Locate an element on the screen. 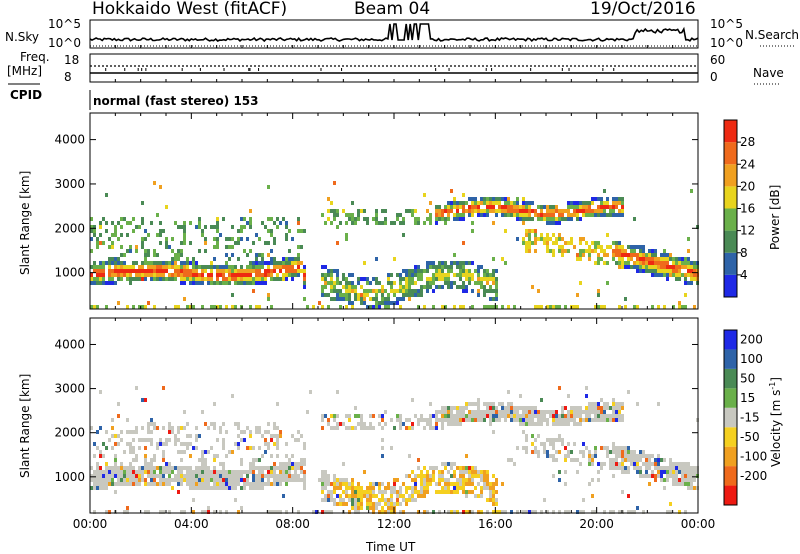 The height and width of the screenshot is (554, 800). velocity-colorbar-frame is located at coordinates (730, 417).